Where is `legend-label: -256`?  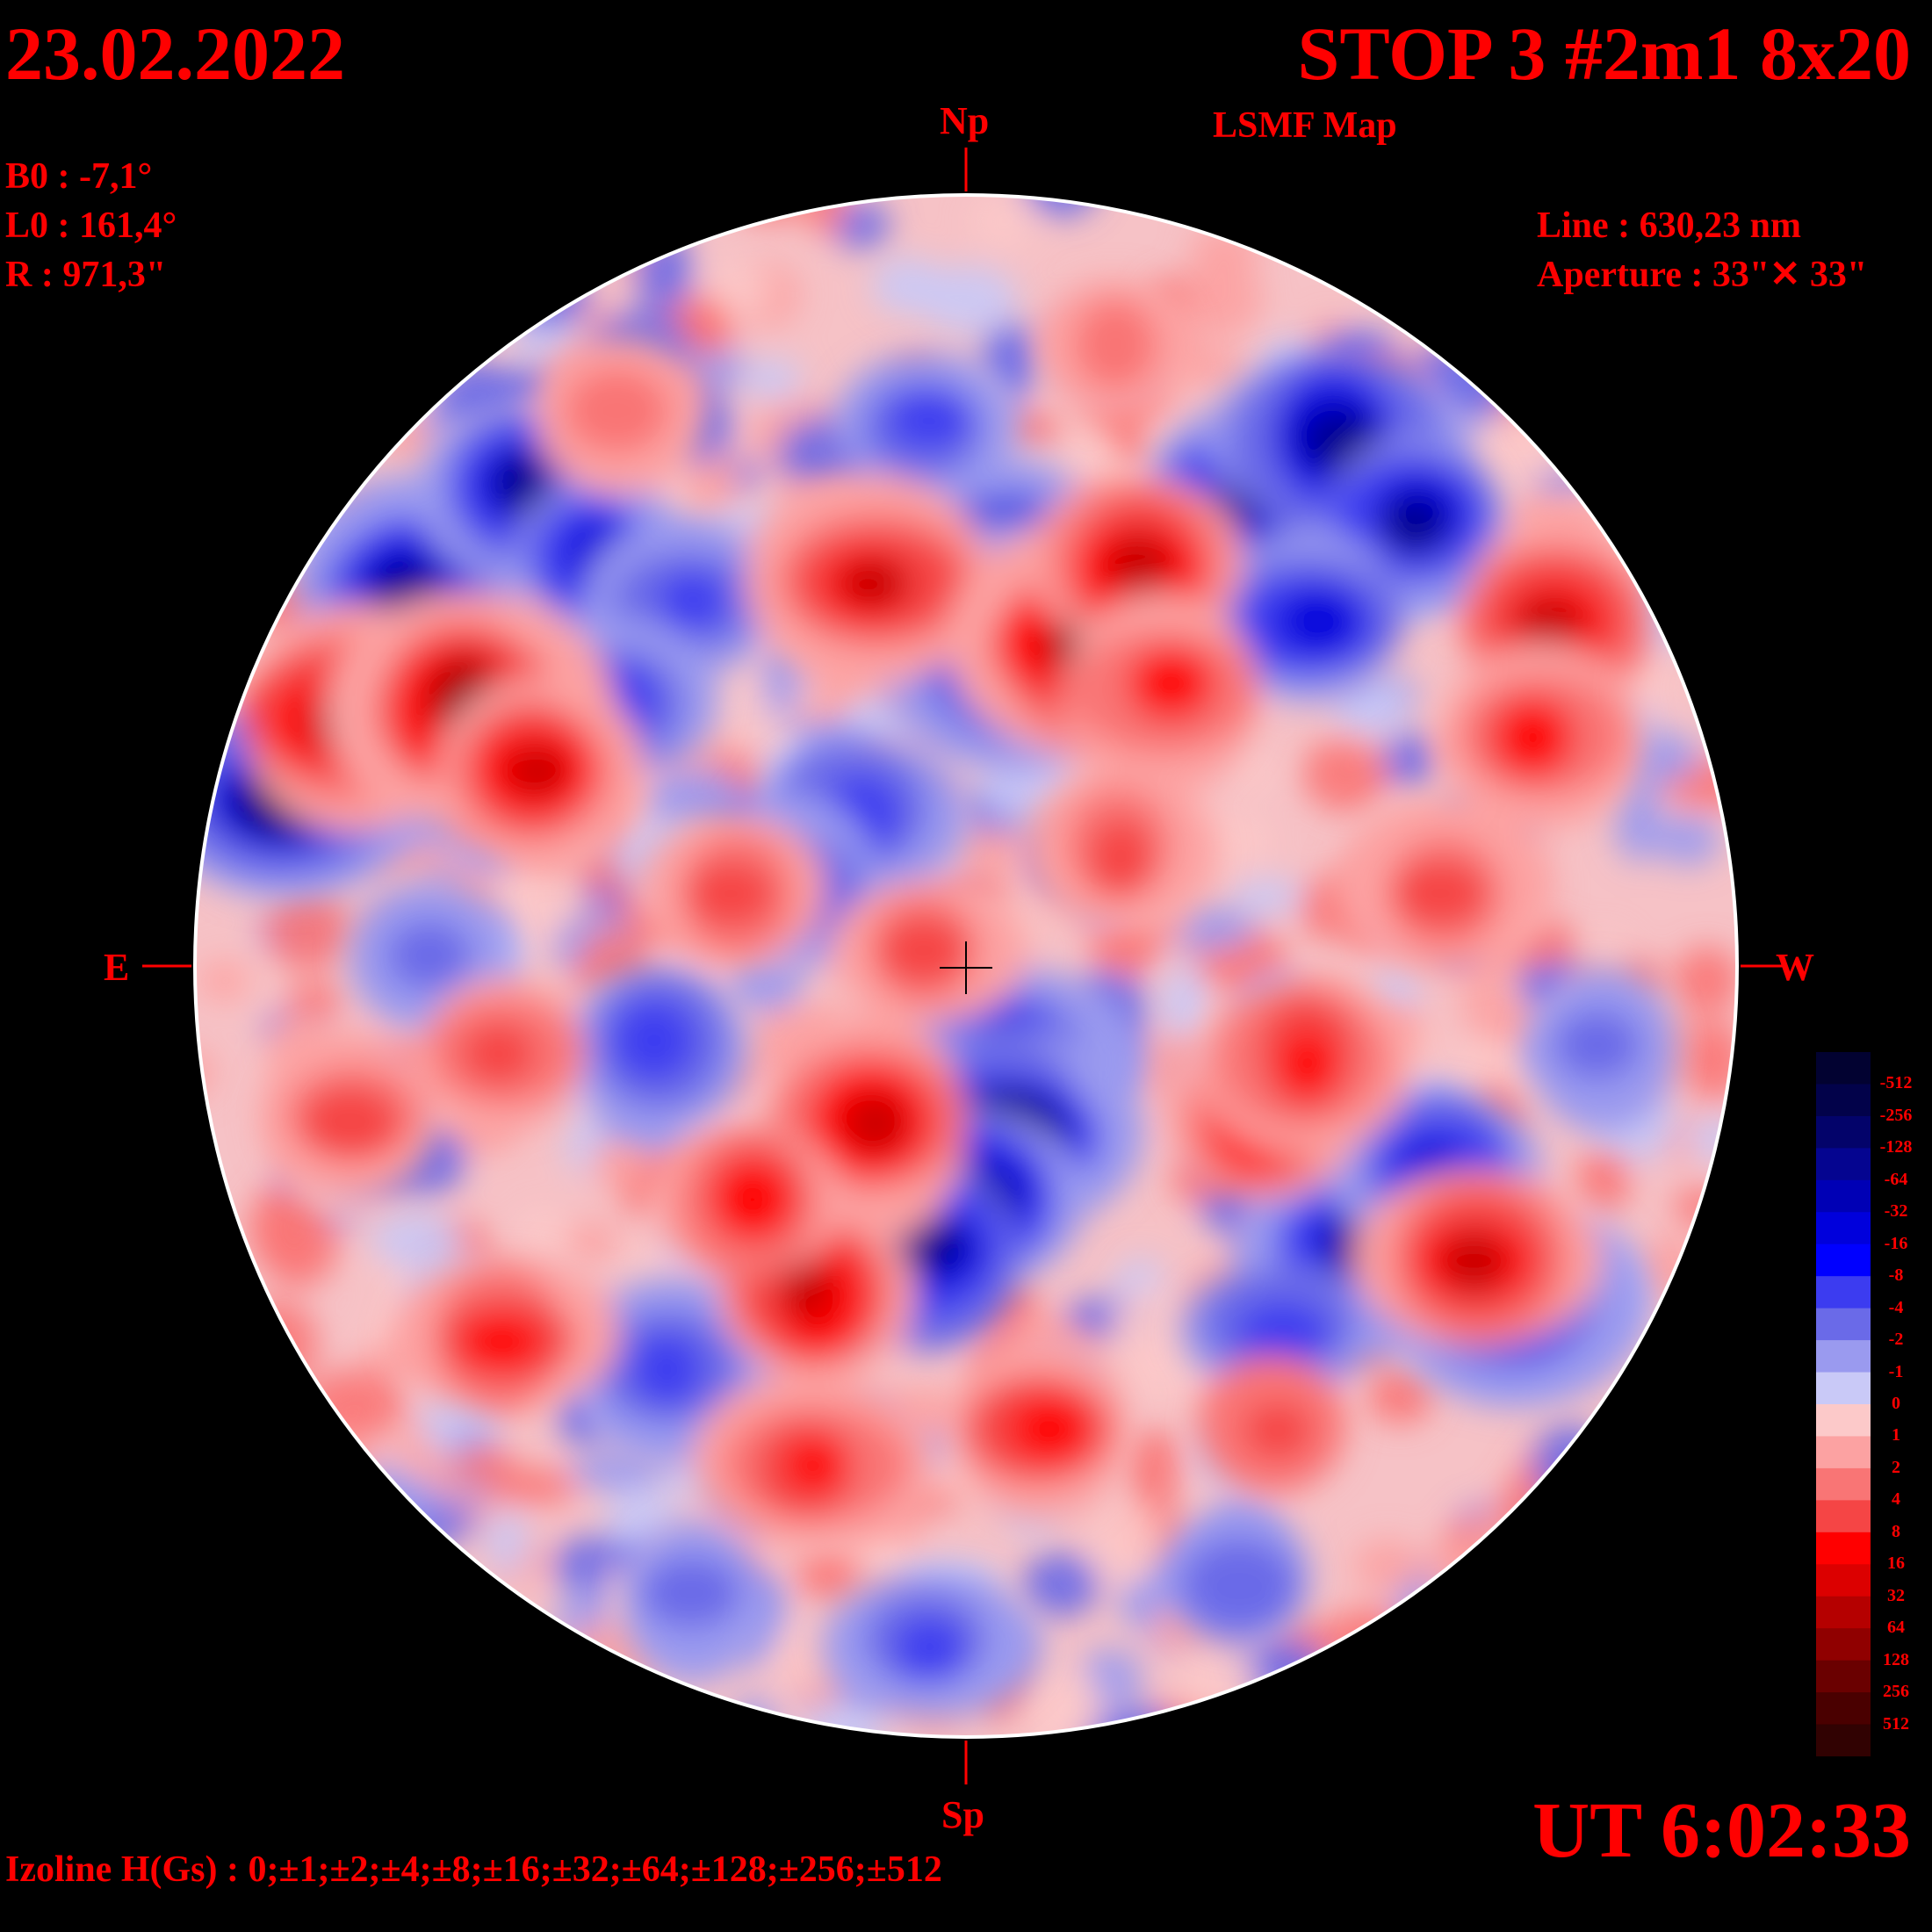
legend-label: -256 is located at coordinates (1896, 1115).